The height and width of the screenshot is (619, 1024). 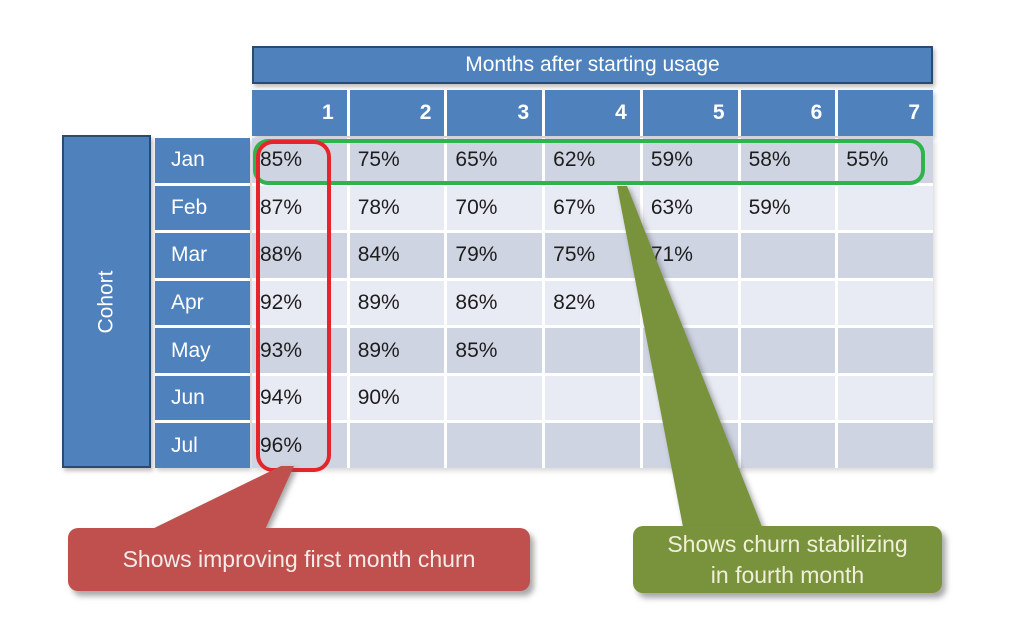 I want to click on cohort-axis-header: Cohort, so click(x=106, y=301).